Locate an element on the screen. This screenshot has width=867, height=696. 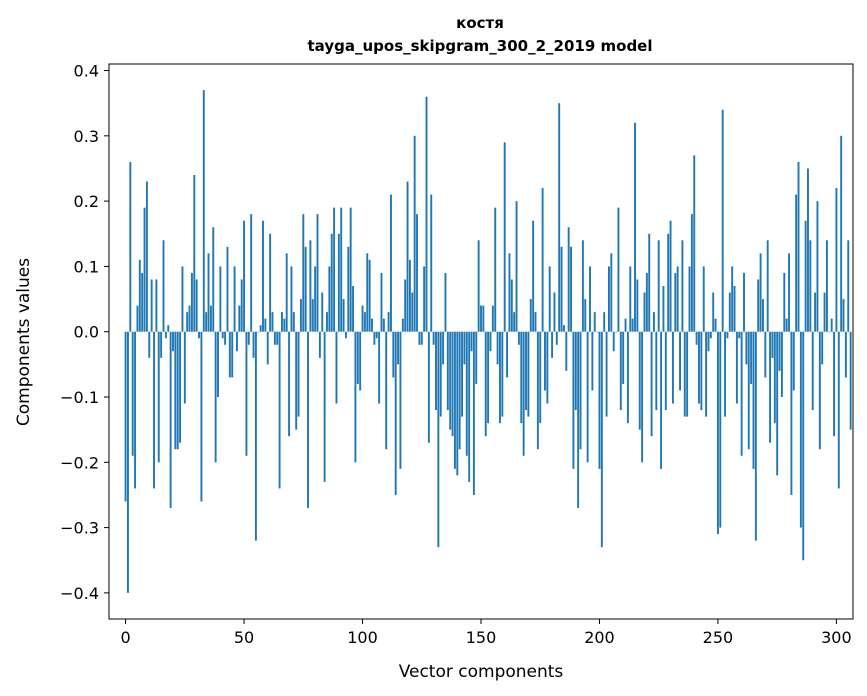
y-tick-label: −0.3 is located at coordinates (79, 528).